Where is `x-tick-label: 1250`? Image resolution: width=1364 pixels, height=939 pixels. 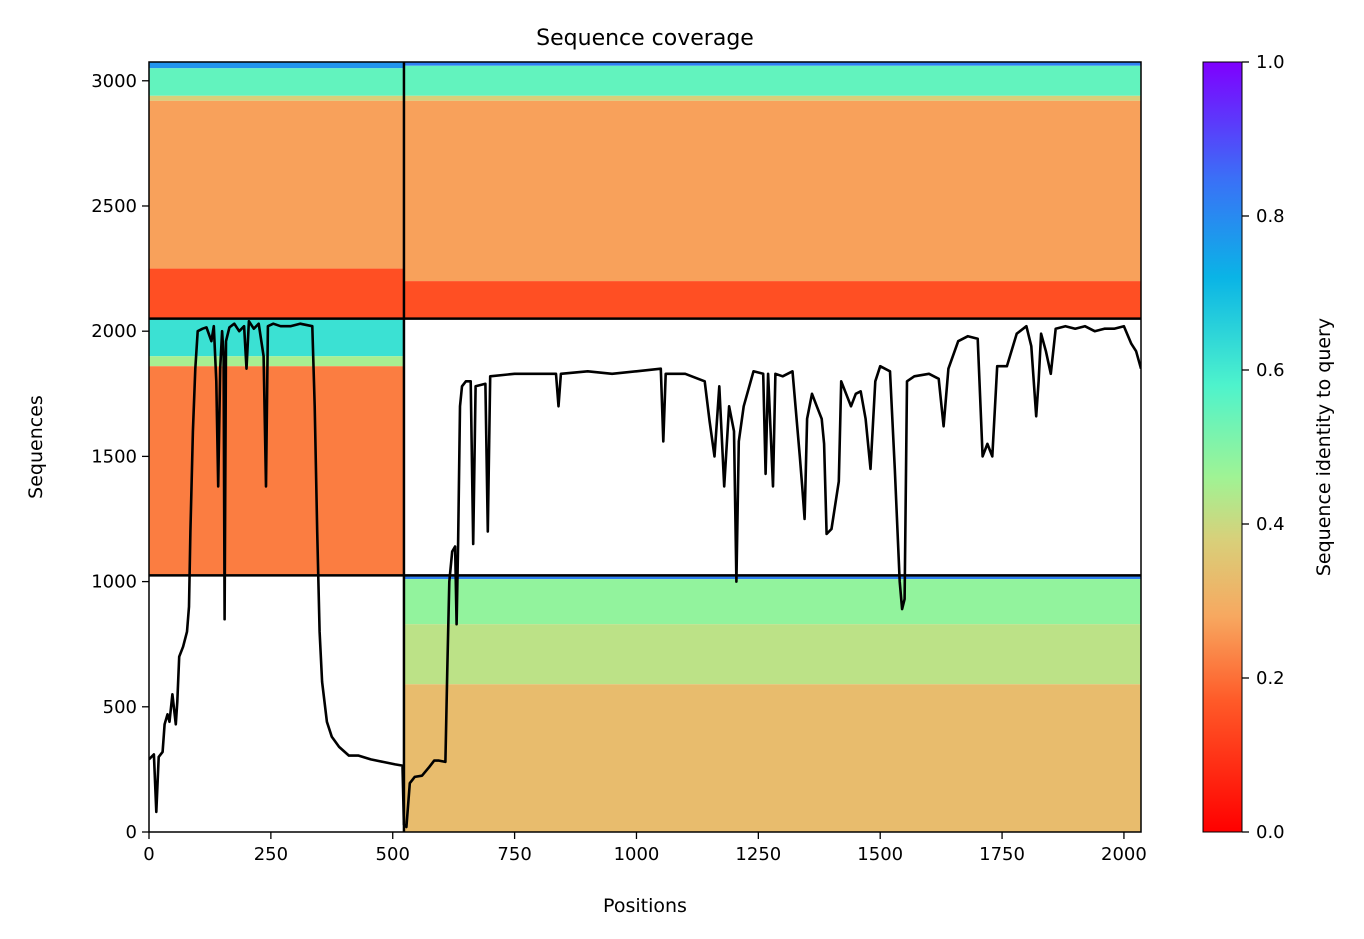 x-tick-label: 1250 is located at coordinates (758, 854).